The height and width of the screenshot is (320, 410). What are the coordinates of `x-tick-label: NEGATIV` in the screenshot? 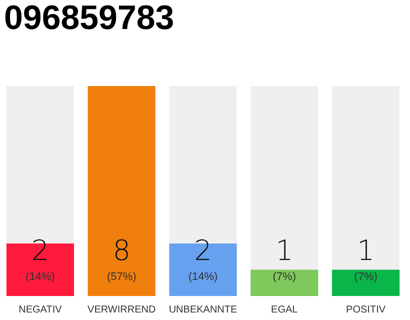 It's located at (40, 310).